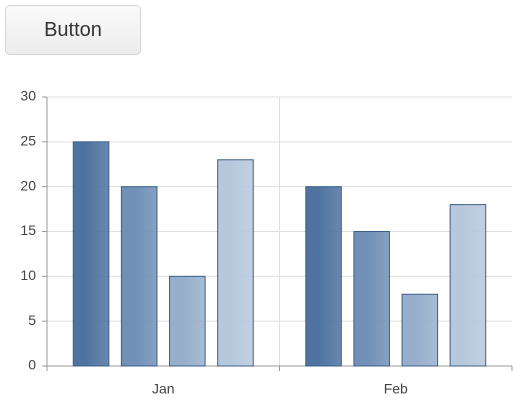 Image resolution: width=513 pixels, height=404 pixels. What do you see at coordinates (396, 389) in the screenshot?
I see `x-tick-label: Feb` at bounding box center [396, 389].